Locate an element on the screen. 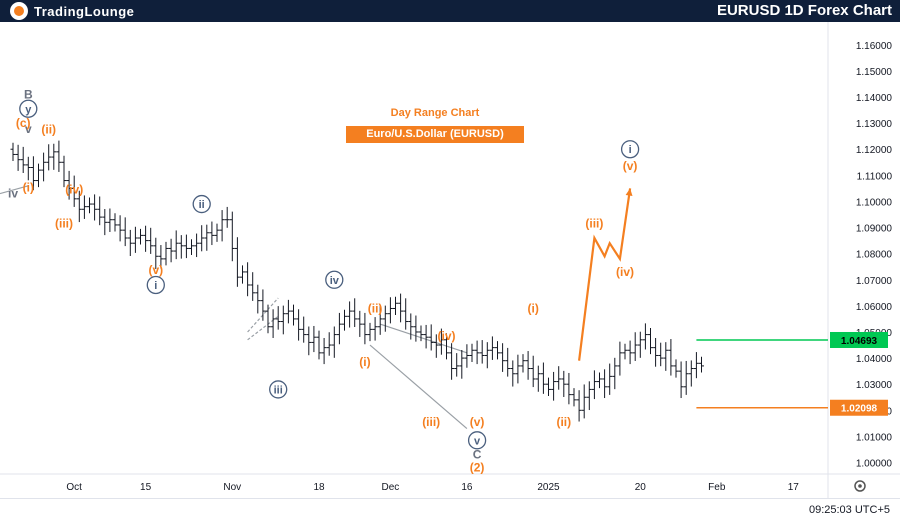 This screenshot has height=522, width=900. x-tick-label: 20 is located at coordinates (641, 487).